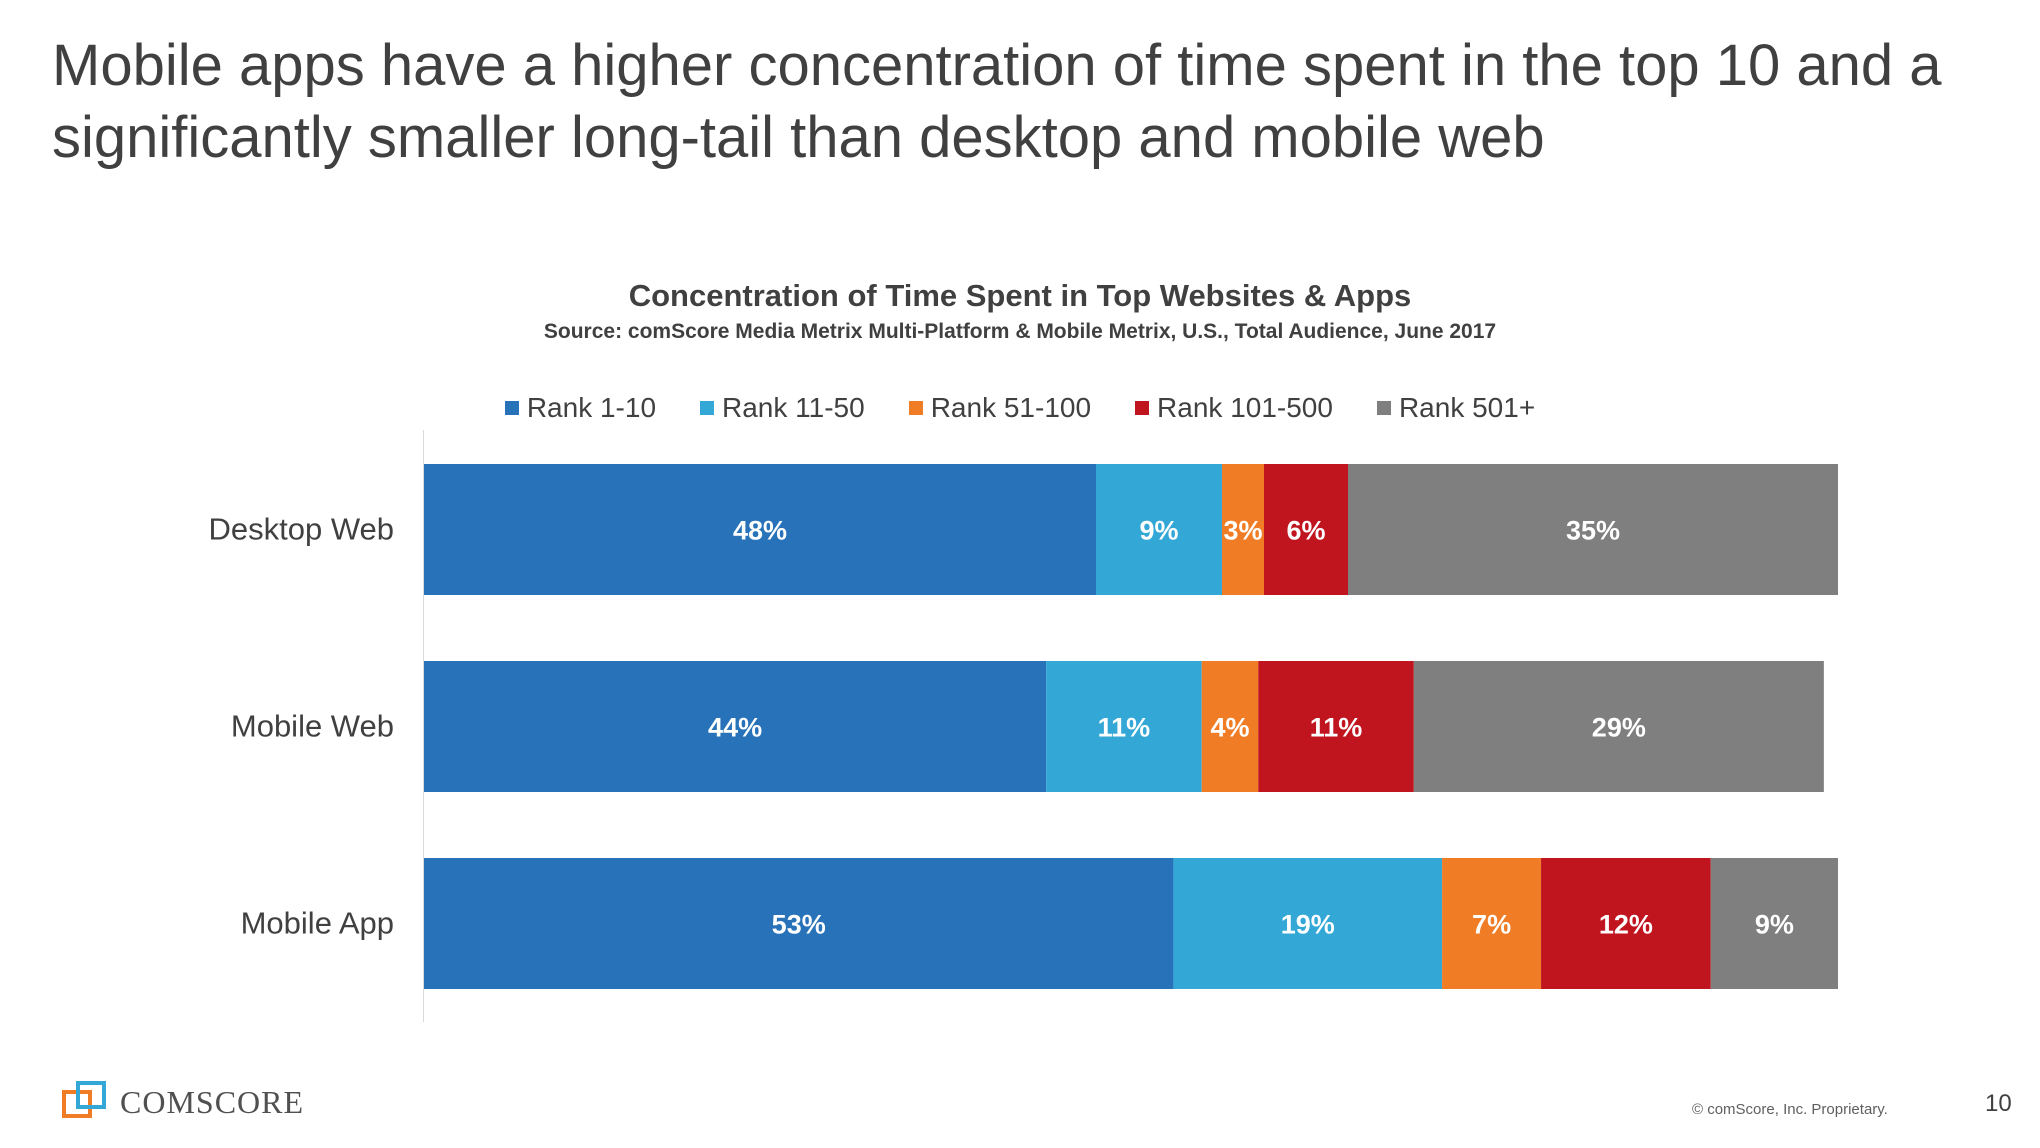 The height and width of the screenshot is (1148, 2040). I want to click on legend-item-rank-501-plus: Rank 501+, so click(1456, 408).